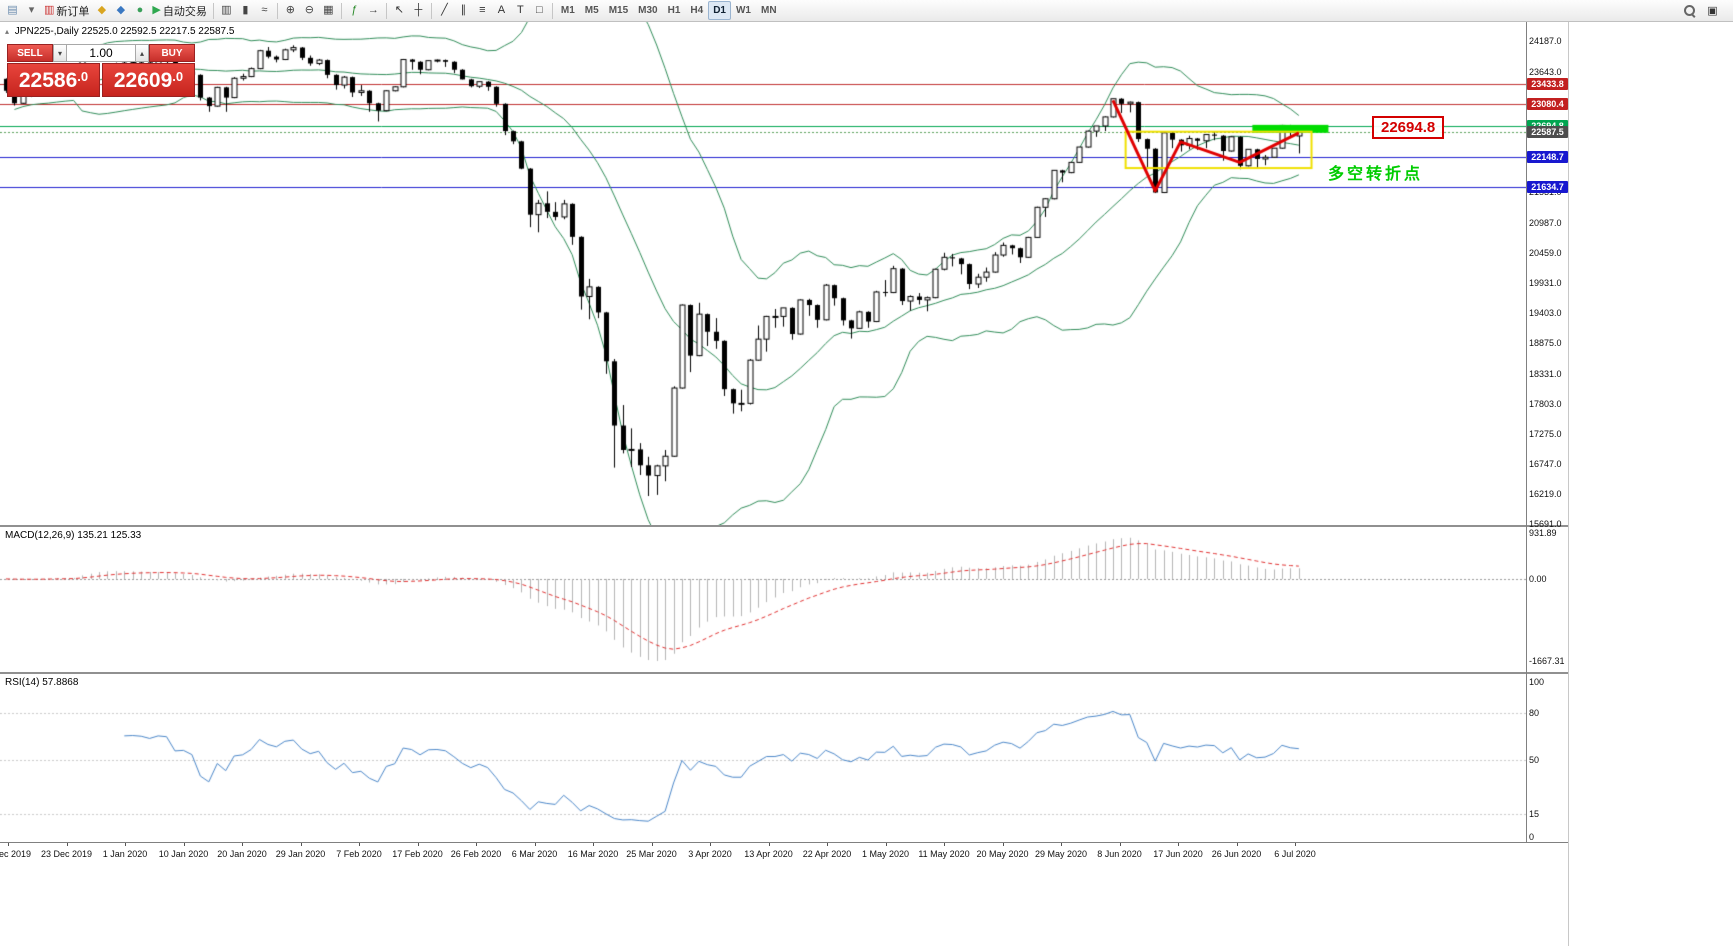 The image size is (1733, 946). I want to click on timeframe-d1-button: D1, so click(719, 10).